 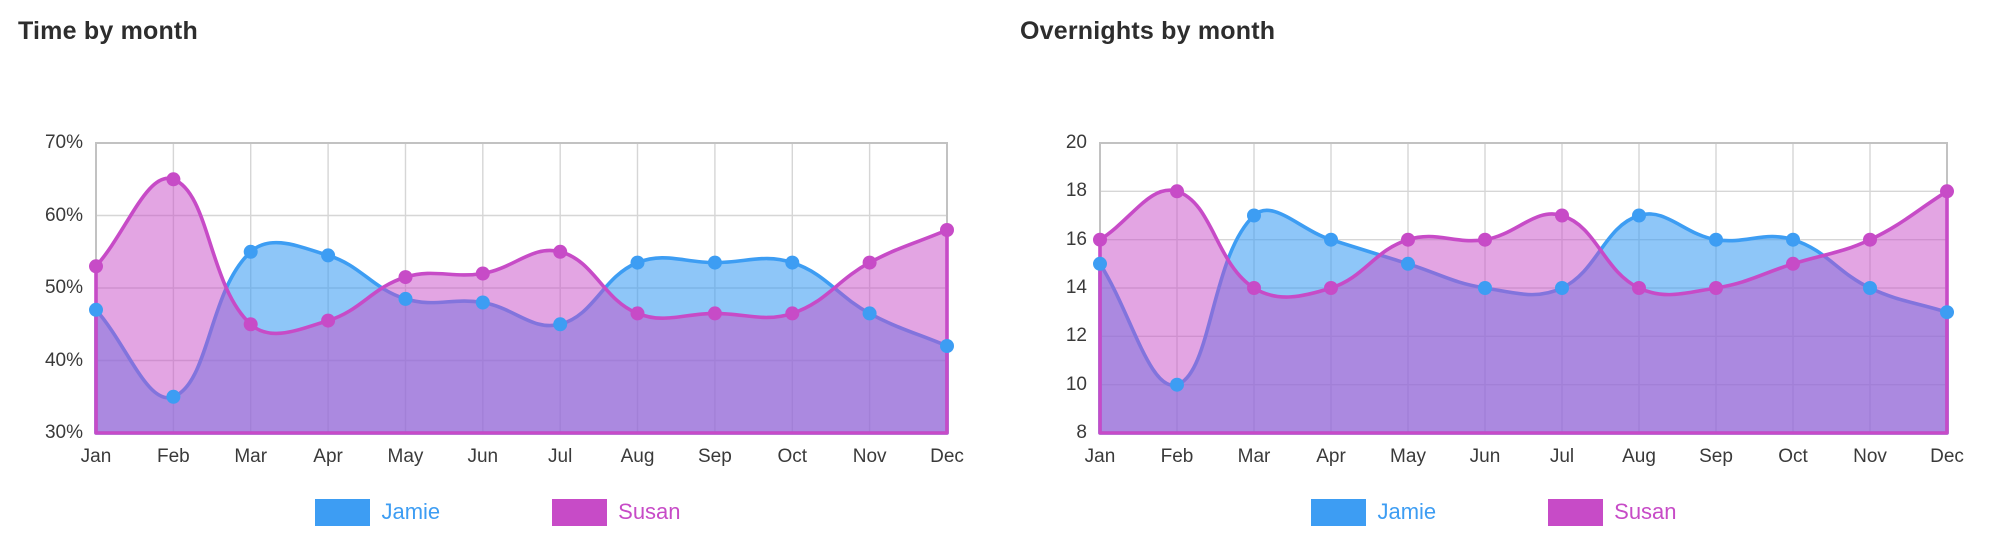 I want to click on jamie-color-swatch, so click(x=1339, y=512).